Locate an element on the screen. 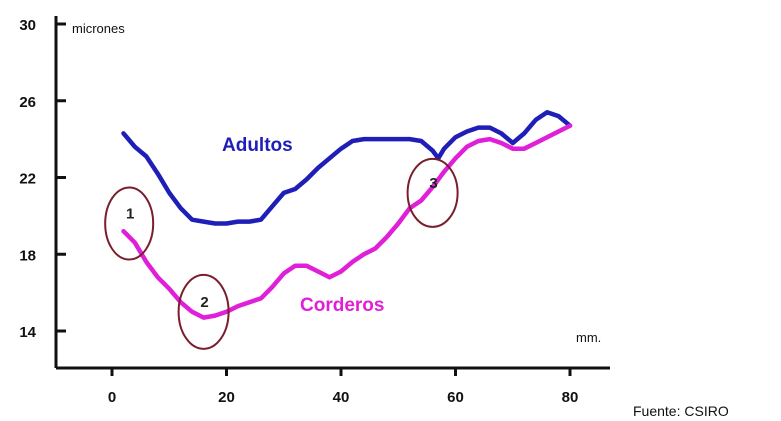 Image resolution: width=781 pixels, height=421 pixels. y-tick-label: 30 is located at coordinates (27, 25).